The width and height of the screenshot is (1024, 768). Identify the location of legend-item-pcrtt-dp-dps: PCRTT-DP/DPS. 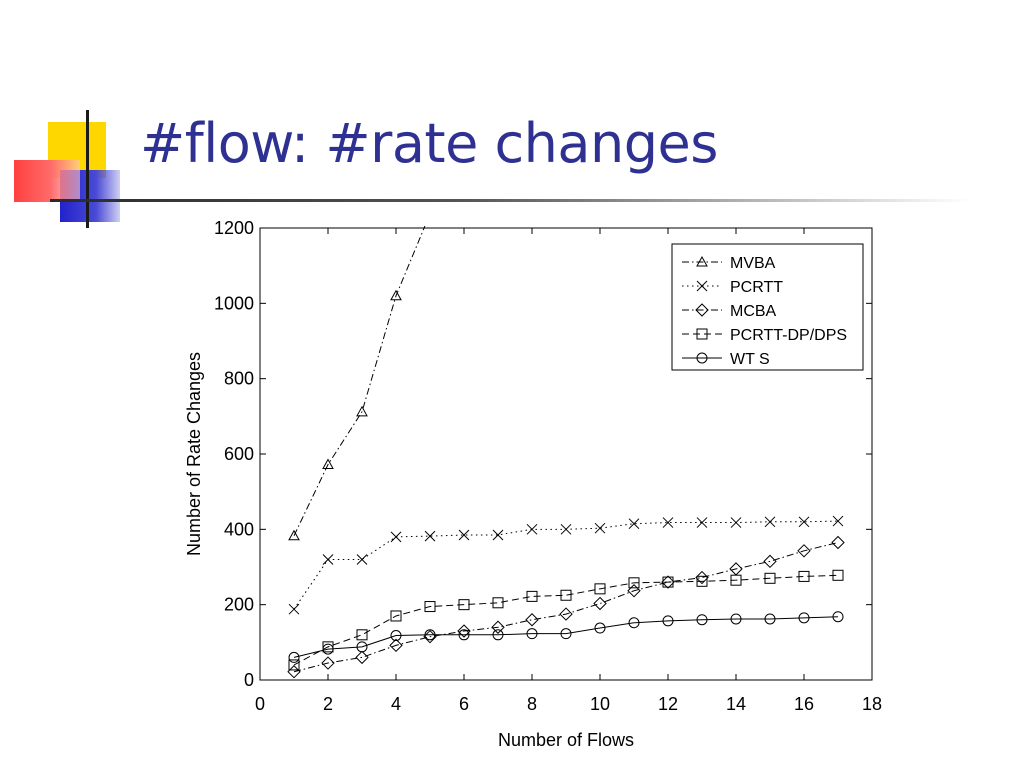
(764, 335).